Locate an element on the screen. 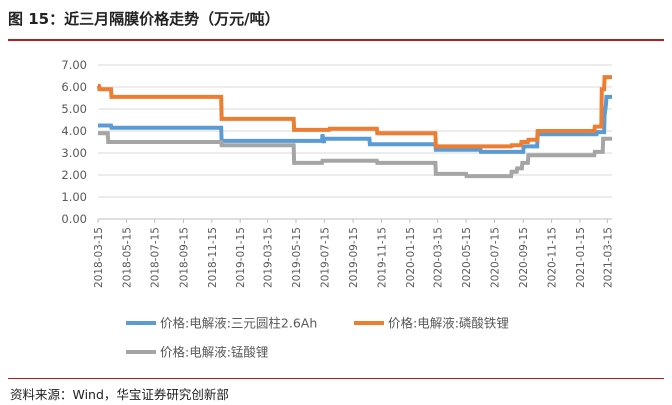 The width and height of the screenshot is (672, 405). y-axis-ticks: 0.00 1.00 2.00 3.00 4.00 5.00 6.00 7.00 is located at coordinates (74, 142).